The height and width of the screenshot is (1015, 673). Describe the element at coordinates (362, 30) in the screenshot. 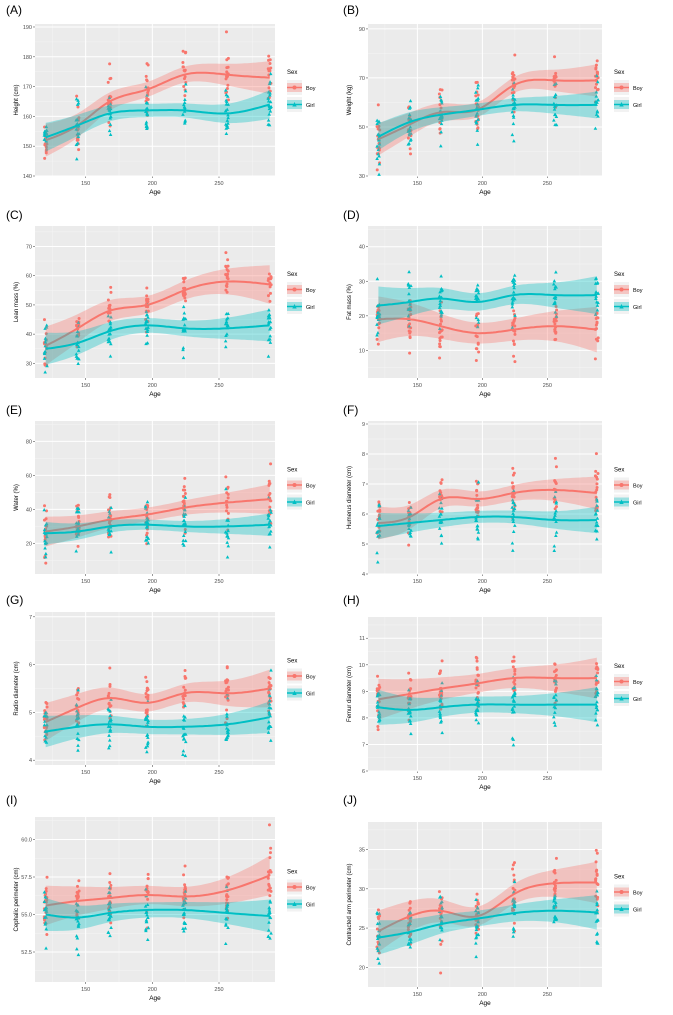

I see `y-tick-label: 90` at that location.